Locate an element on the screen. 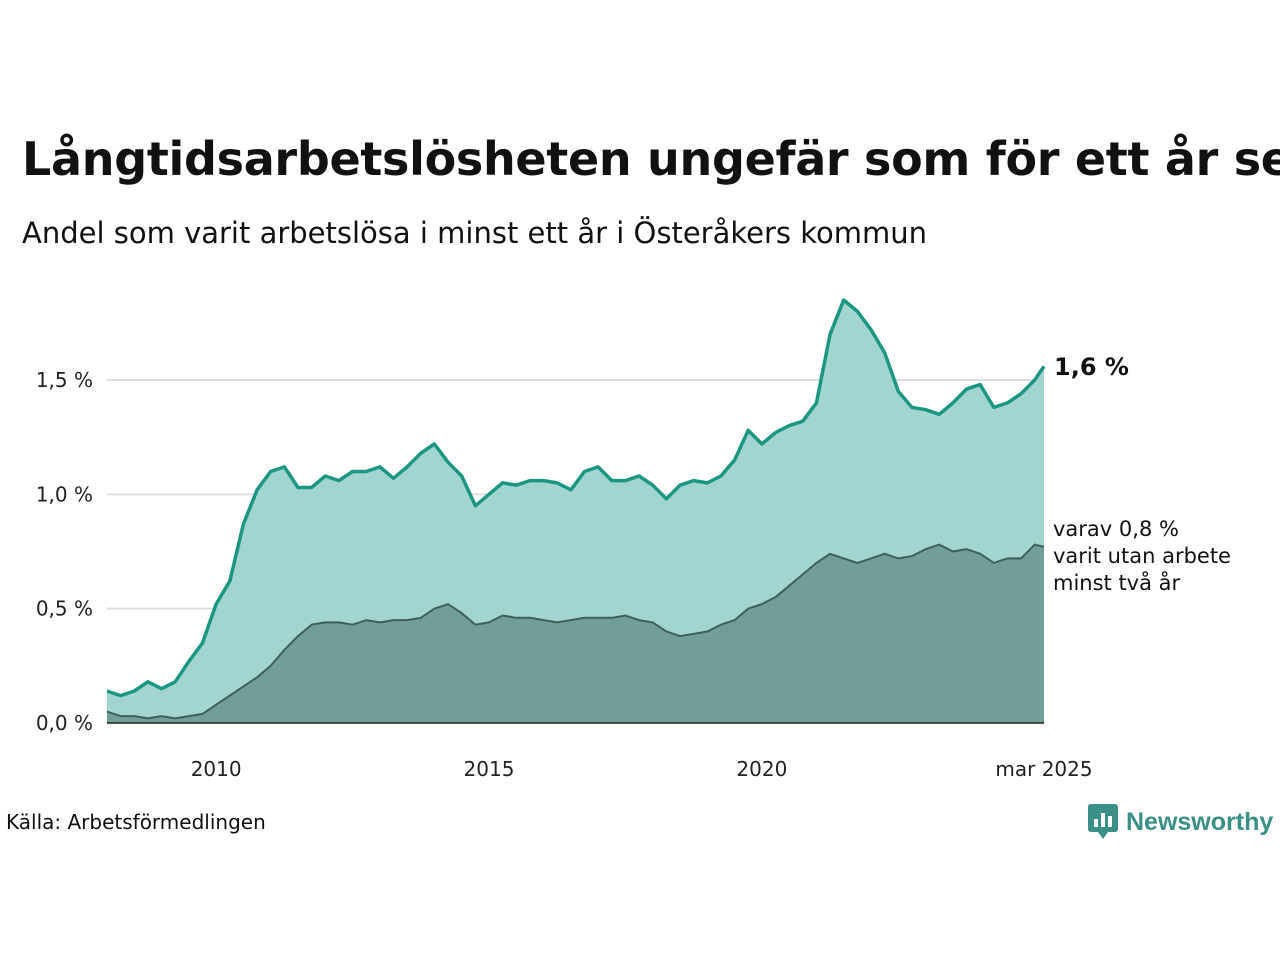 This screenshot has width=1280, height=960. x-tick-label: 2020 is located at coordinates (761, 769).